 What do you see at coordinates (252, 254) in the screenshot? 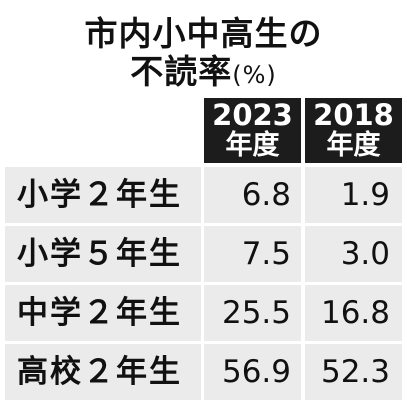
I see `value-2023: 7.5` at bounding box center [252, 254].